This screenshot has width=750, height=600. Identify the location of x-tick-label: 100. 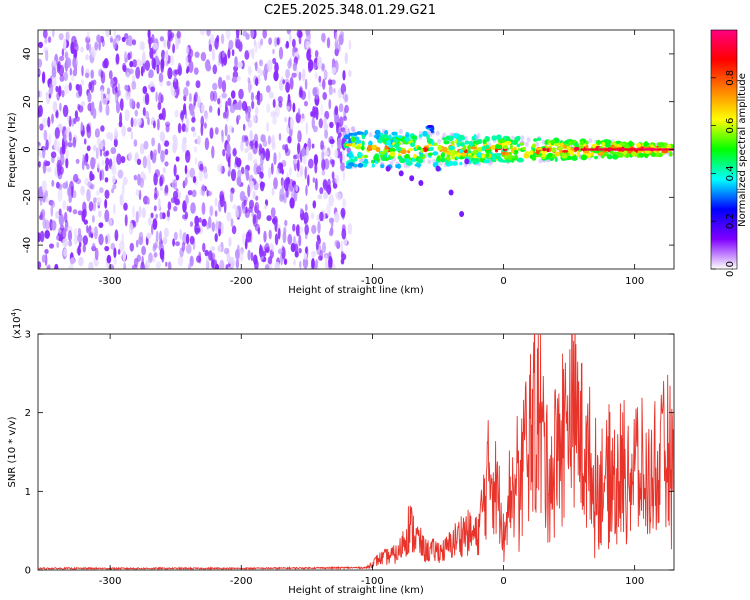
(634, 581).